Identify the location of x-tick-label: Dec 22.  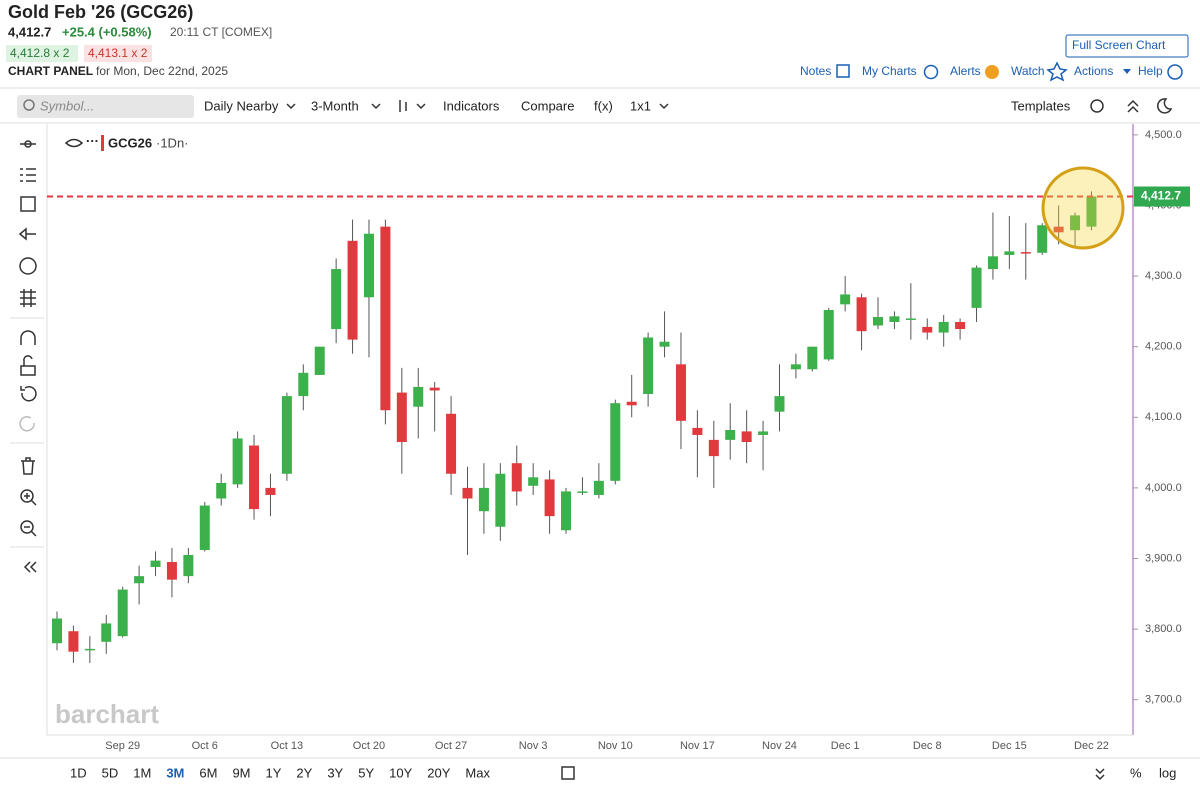
(1091, 746).